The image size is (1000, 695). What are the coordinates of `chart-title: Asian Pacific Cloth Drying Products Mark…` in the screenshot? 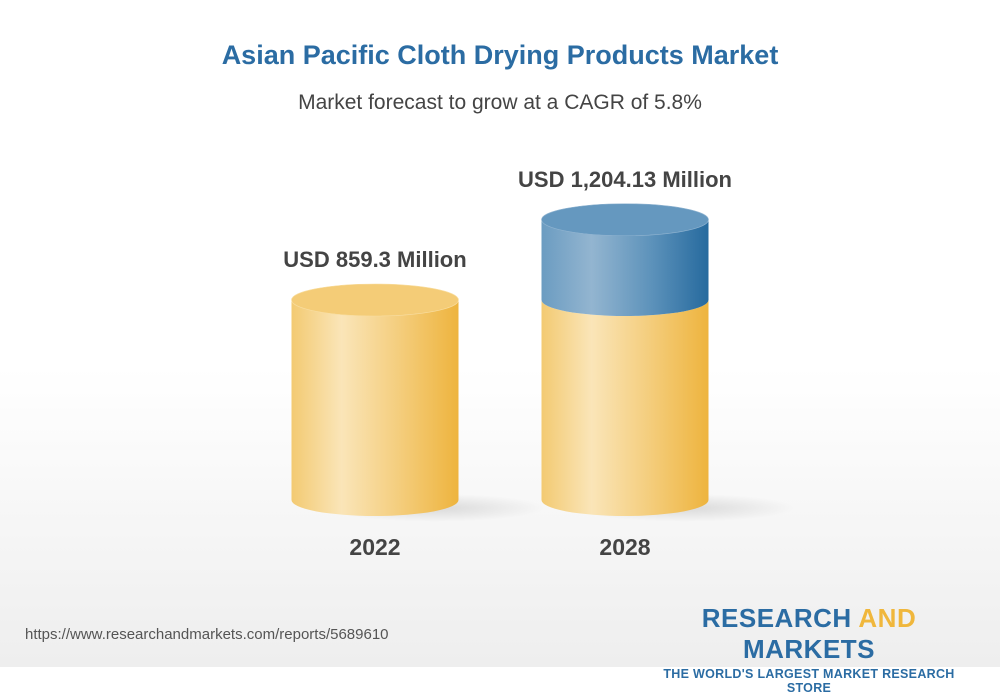 It's located at (500, 55).